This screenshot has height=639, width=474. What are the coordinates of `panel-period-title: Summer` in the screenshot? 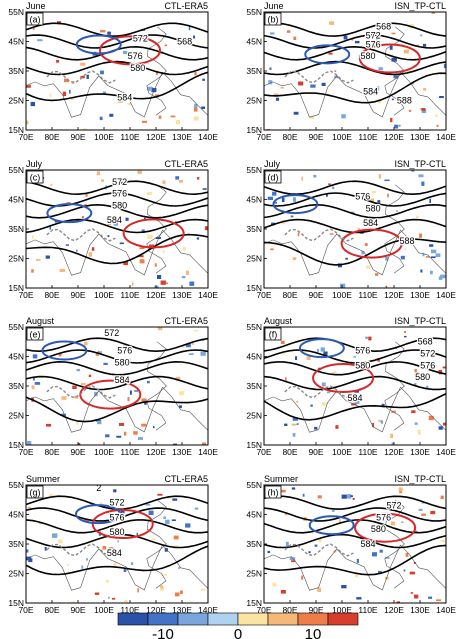 It's located at (43, 479).